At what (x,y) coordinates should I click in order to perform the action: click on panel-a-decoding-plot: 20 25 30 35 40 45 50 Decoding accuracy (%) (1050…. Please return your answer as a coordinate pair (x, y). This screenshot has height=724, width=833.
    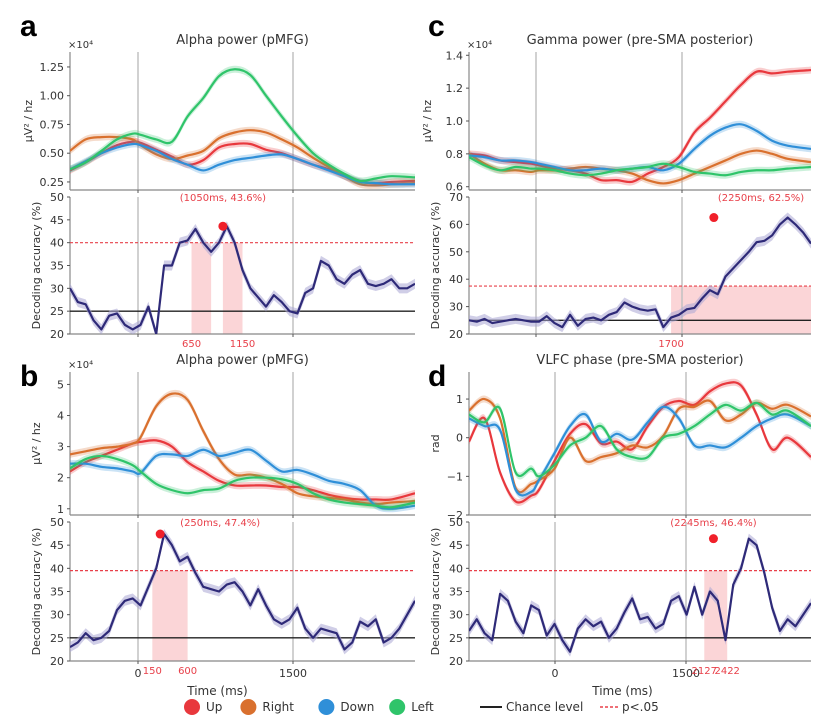
    Looking at the image, I should click on (222, 270).